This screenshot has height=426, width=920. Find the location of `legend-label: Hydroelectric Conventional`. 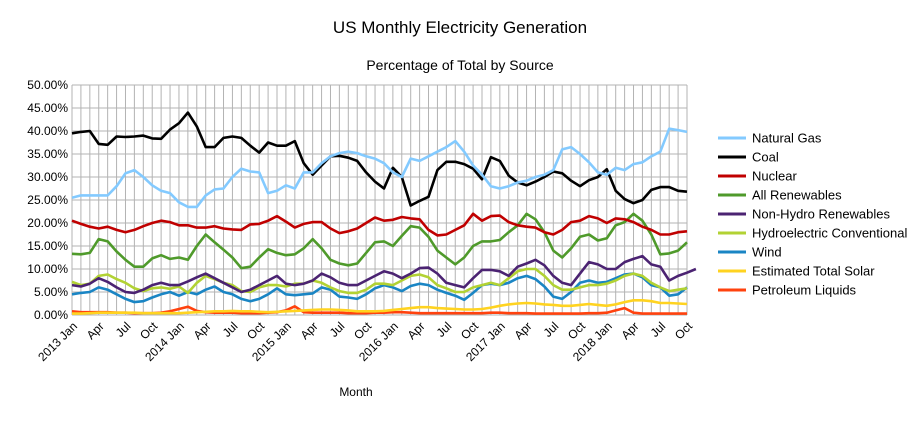

legend-label: Hydroelectric Conventional is located at coordinates (829, 233).